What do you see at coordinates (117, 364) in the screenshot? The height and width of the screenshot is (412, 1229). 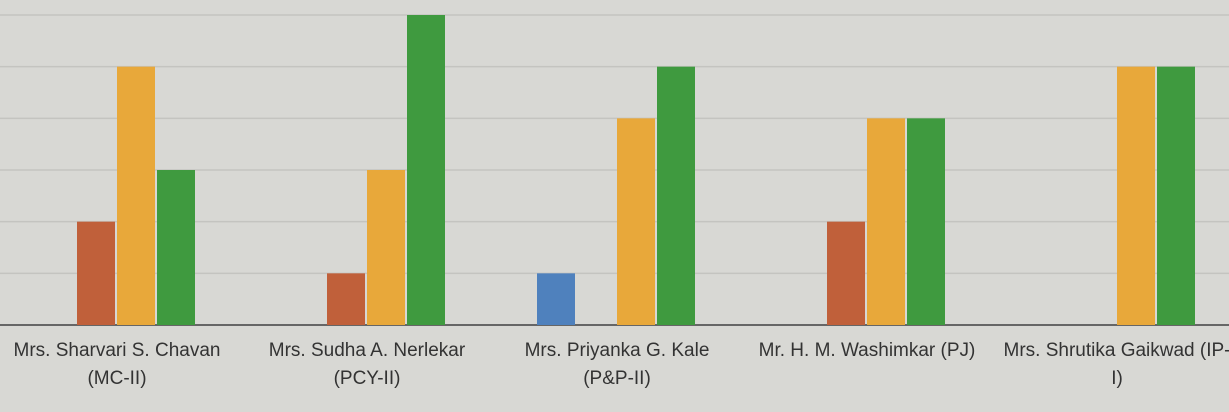 I see `x-tick-label: Mrs. Sharvari S. Chavan (MC-II)` at bounding box center [117, 364].